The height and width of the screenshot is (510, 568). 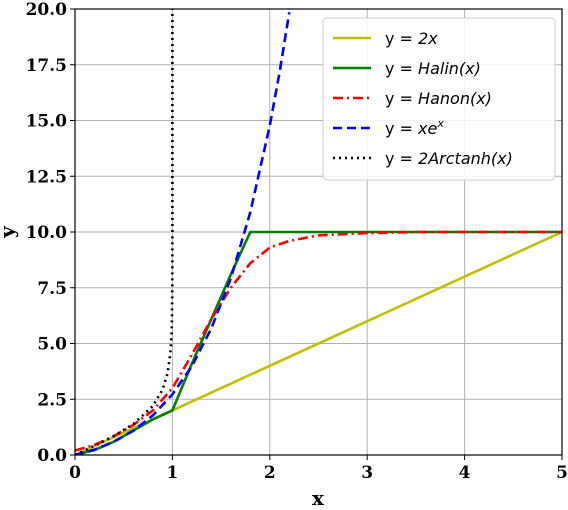 I want to click on y-tick-label: 12.5, so click(x=46, y=177).